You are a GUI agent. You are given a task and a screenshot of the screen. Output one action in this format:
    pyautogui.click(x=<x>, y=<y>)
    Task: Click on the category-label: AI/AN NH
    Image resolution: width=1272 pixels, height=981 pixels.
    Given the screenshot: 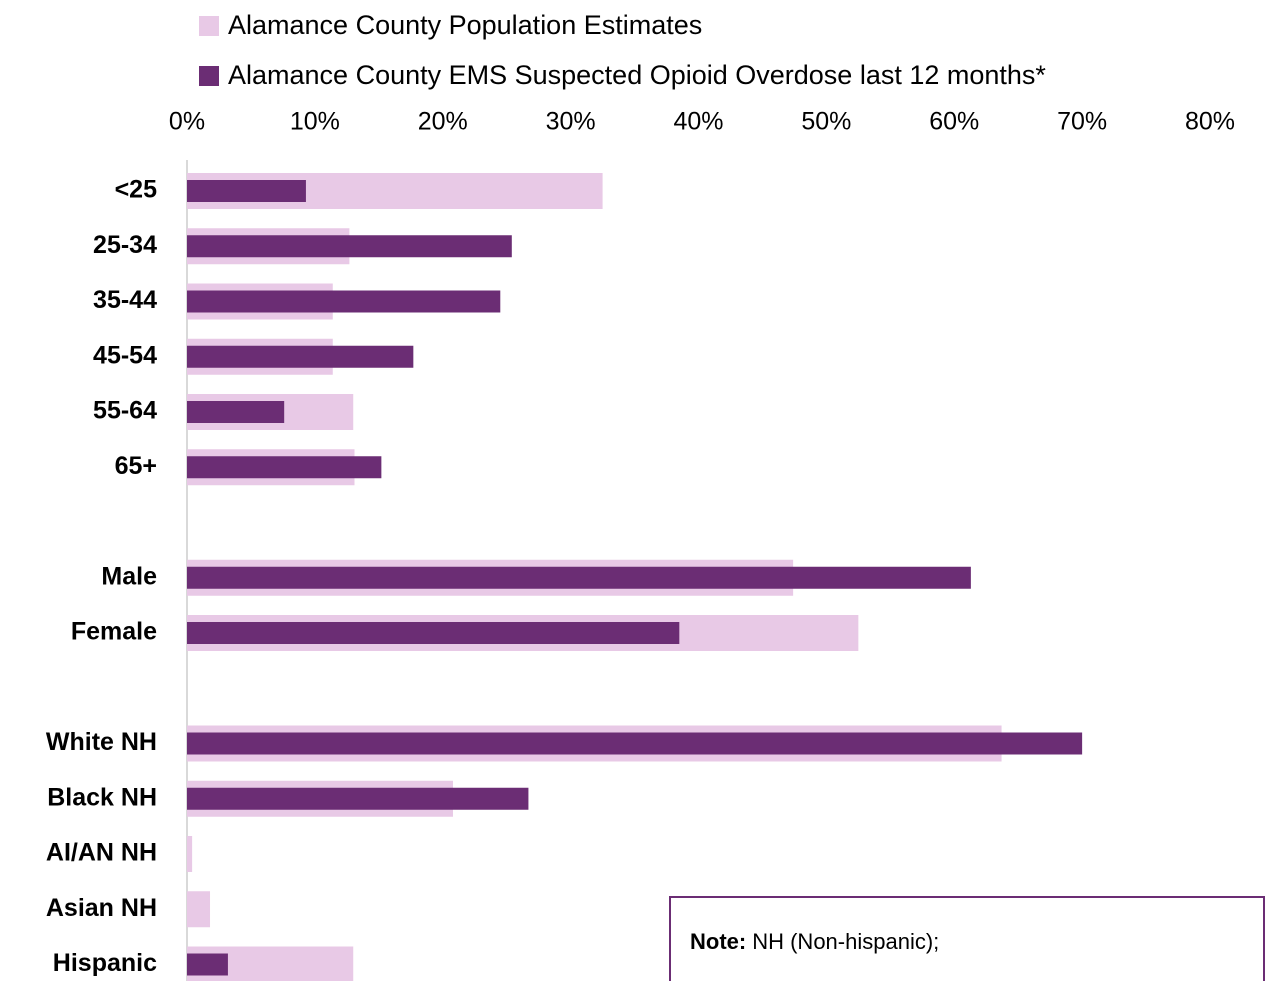 What is the action you would take?
    pyautogui.click(x=101, y=853)
    